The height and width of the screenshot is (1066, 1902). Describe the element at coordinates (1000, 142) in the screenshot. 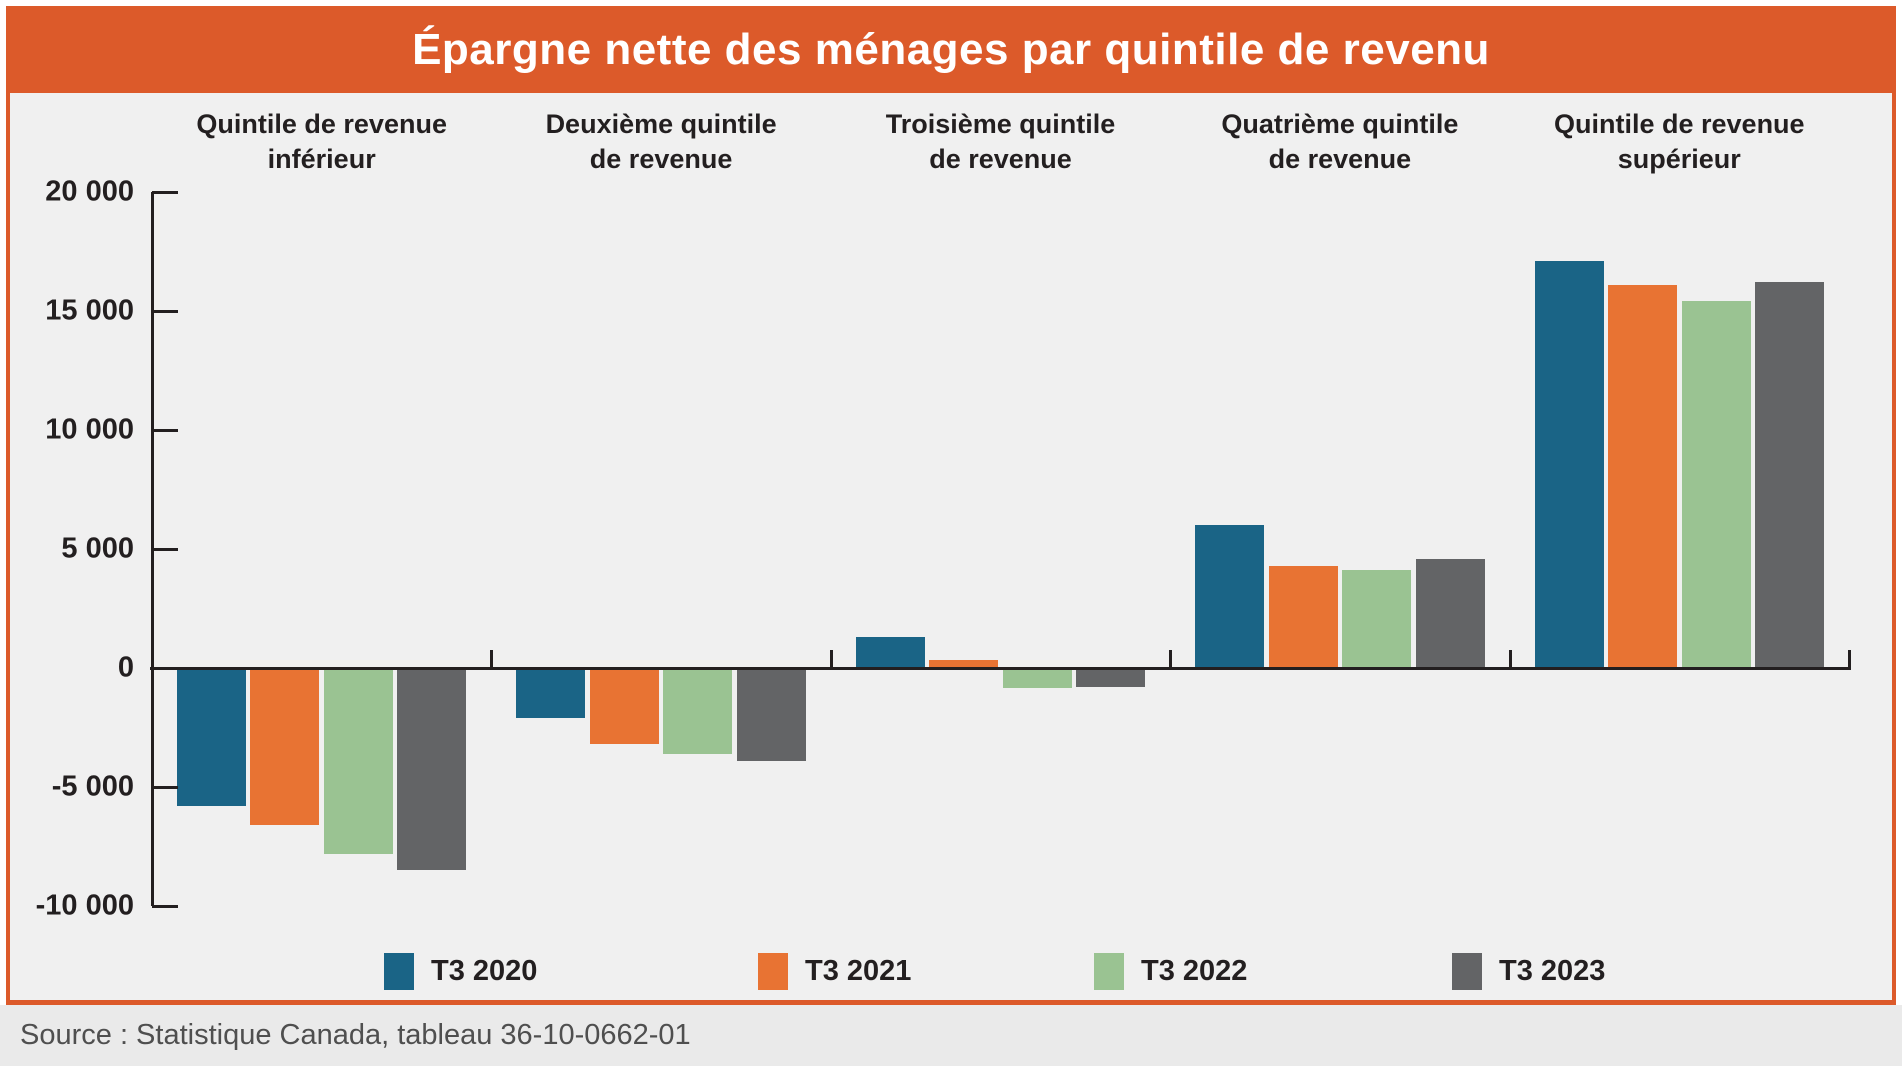

I see `group-label: Troisième quintile de revenue` at that location.